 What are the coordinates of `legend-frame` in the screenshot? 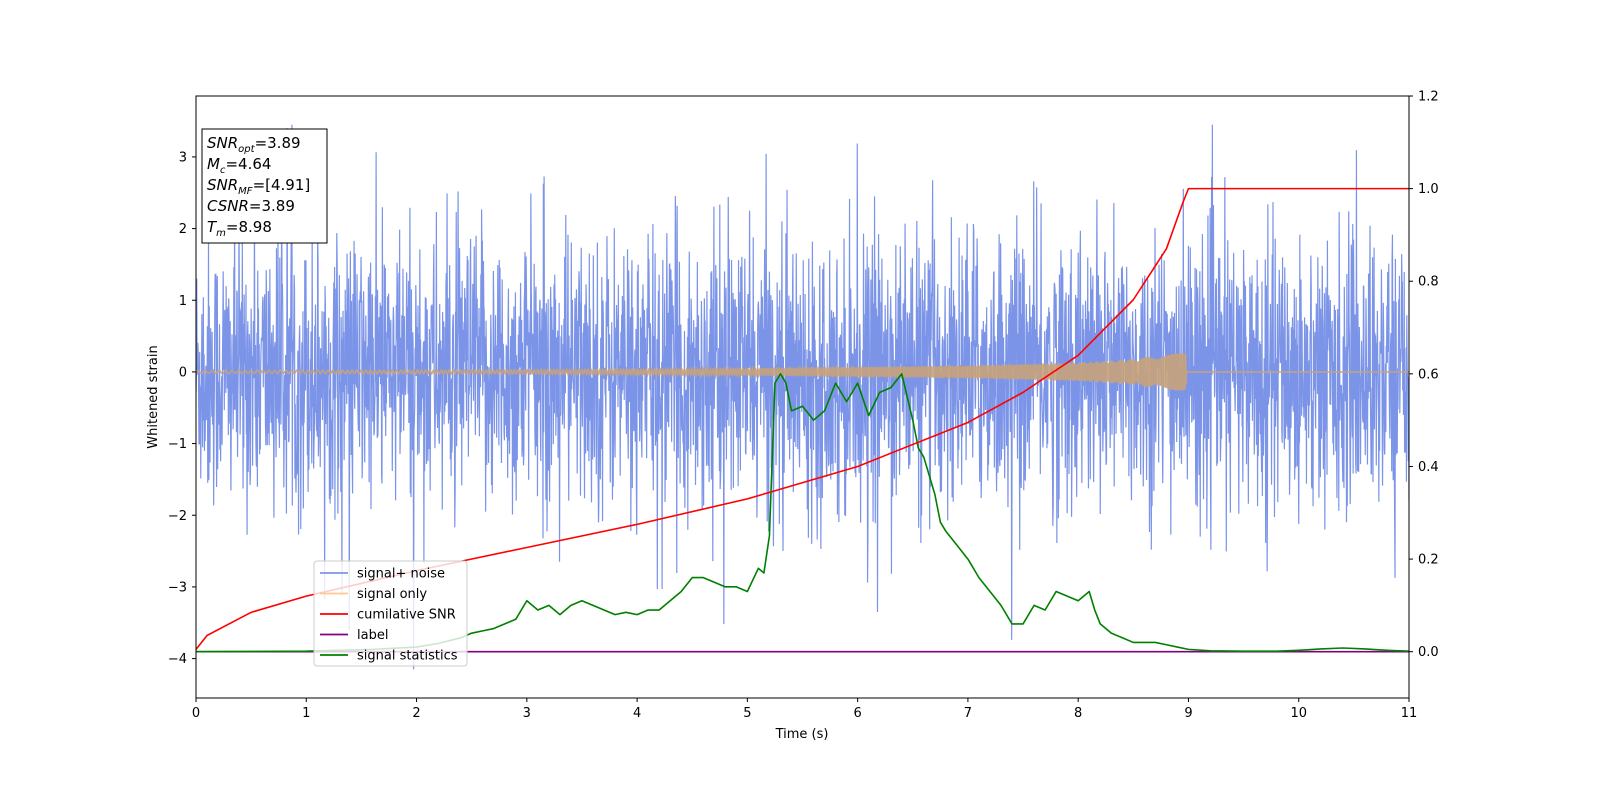 It's located at (390, 613).